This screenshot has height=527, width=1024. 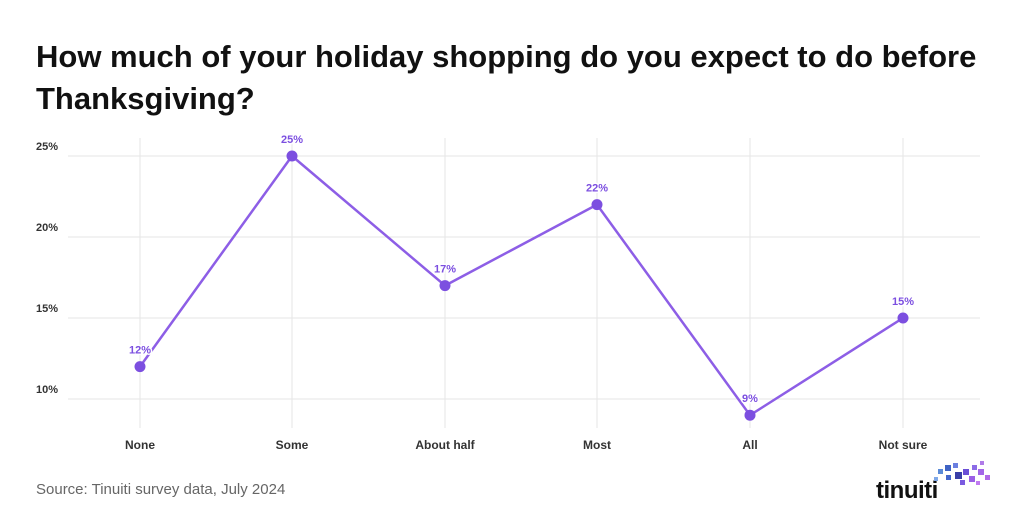 I want to click on y-axis-tick-labels: 10% 15% 20% 25%, so click(x=47, y=268).